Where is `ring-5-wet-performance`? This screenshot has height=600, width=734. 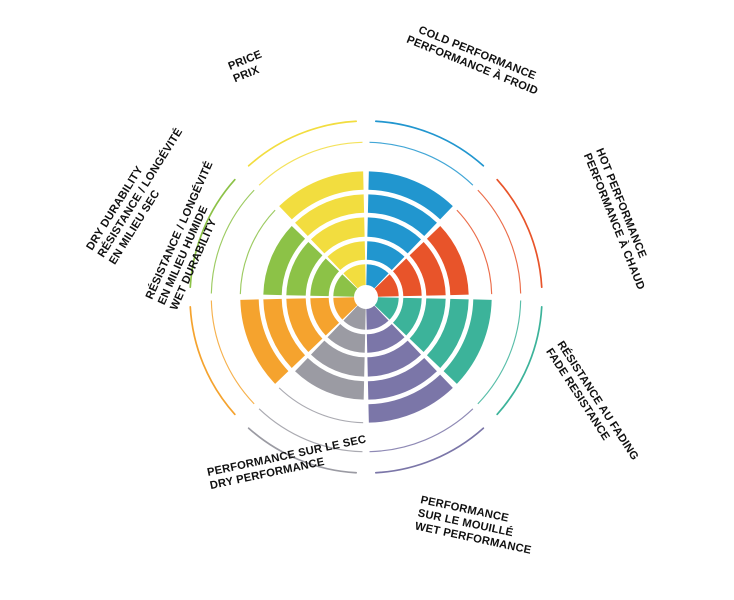 ring-5-wet-performance is located at coordinates (410, 398).